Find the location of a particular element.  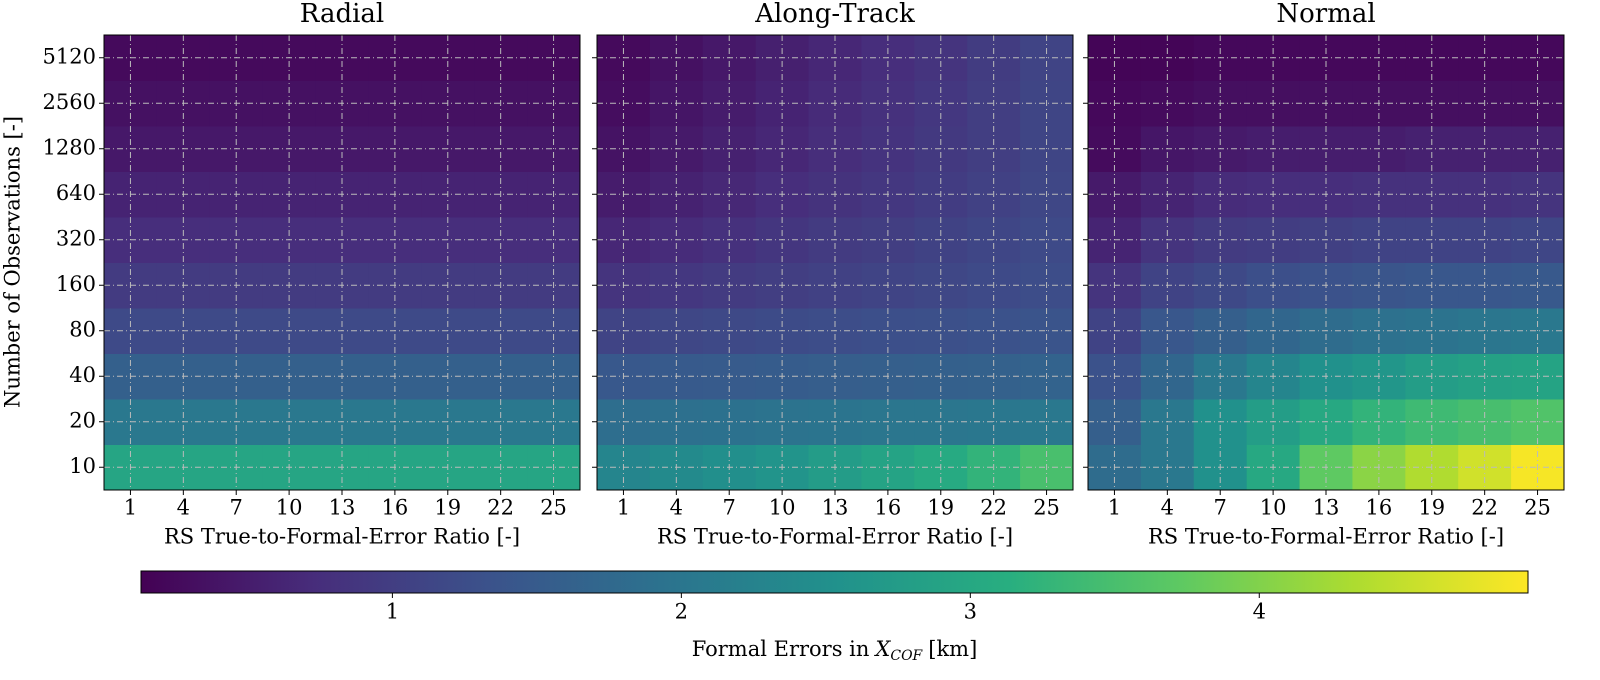

y-tick-label: 640 is located at coordinates (76, 193).